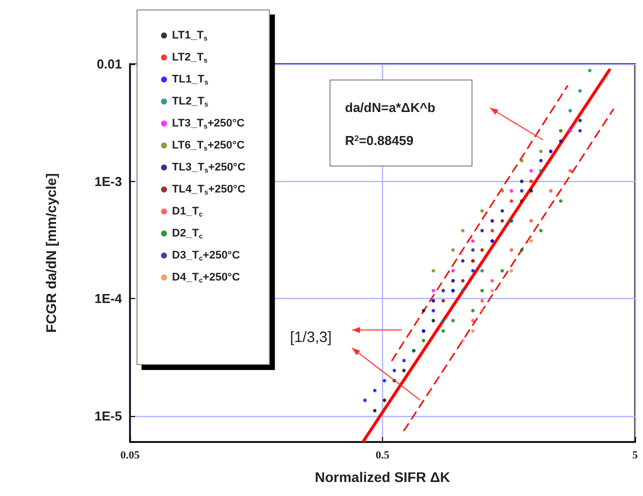 The height and width of the screenshot is (496, 643). I want to click on annotation: [1/3,3], so click(311, 337).